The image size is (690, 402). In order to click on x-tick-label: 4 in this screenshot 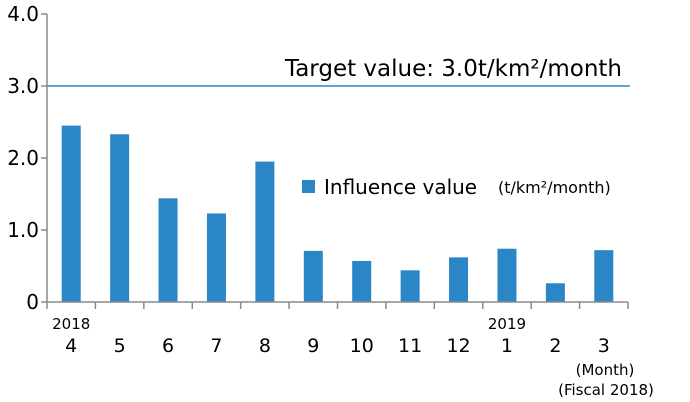, I will do `click(71, 346)`.